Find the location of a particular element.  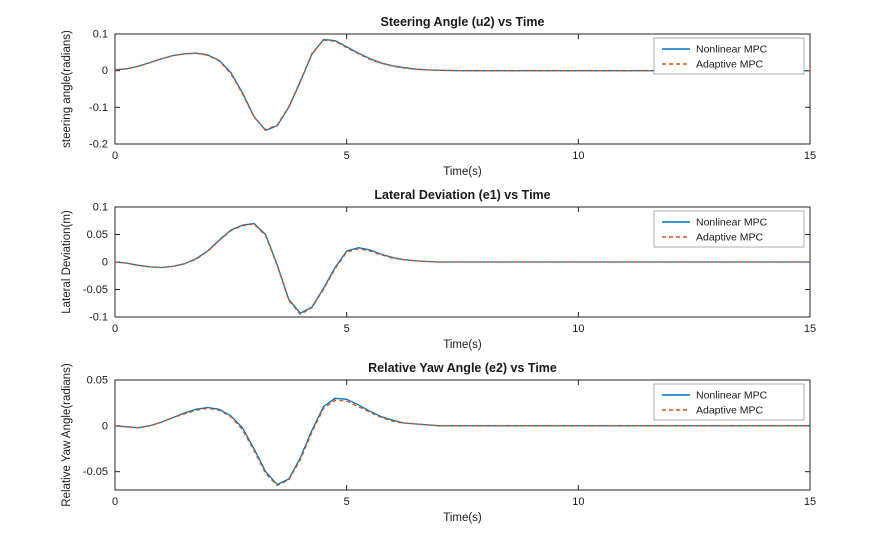

y-axis-label: steering angle(radians) is located at coordinates (67, 89).